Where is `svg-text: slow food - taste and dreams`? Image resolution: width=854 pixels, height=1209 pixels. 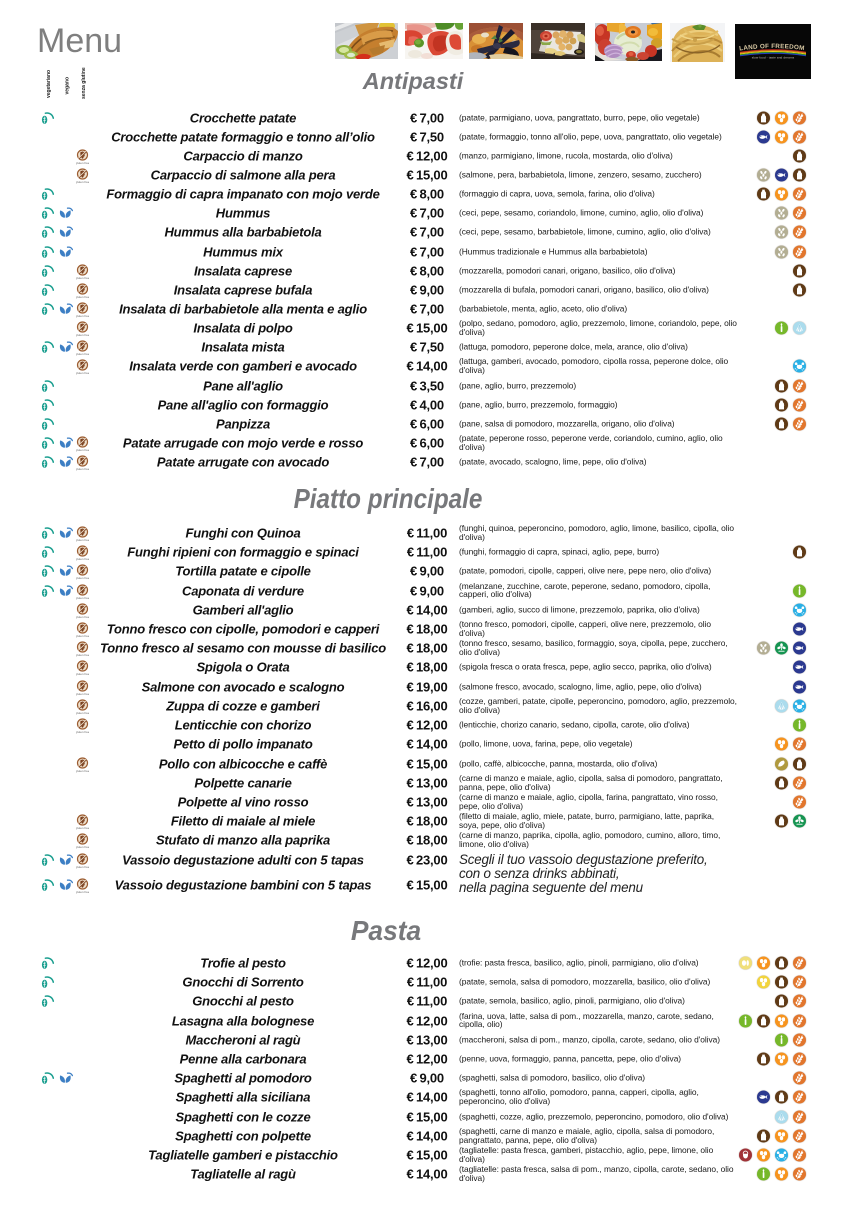
svg-text: slow food - taste and dreams is located at coordinates (773, 58).